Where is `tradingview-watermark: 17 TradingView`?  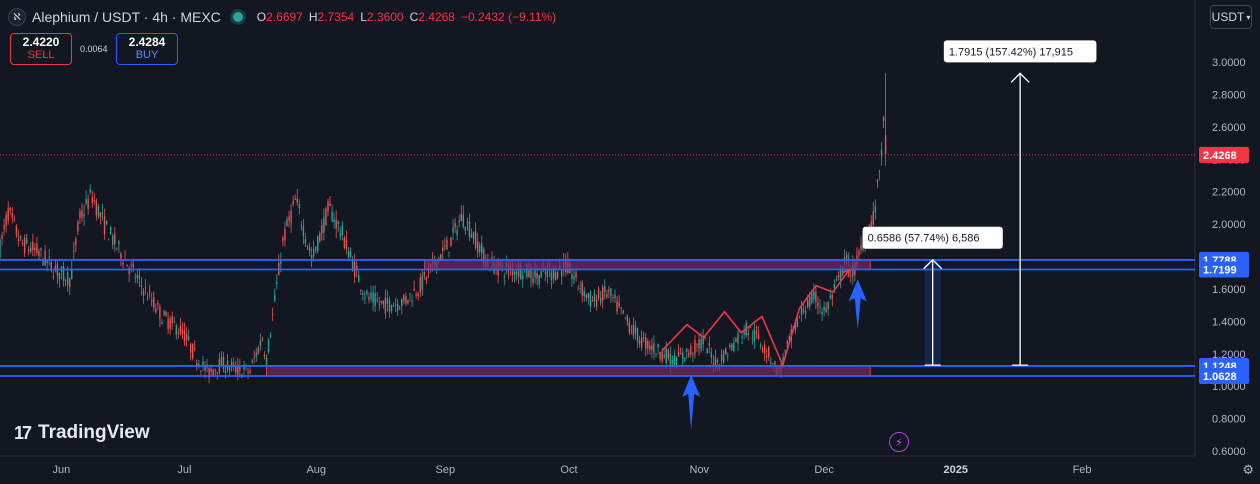
tradingview-watermark: 17 TradingView is located at coordinates (82, 433).